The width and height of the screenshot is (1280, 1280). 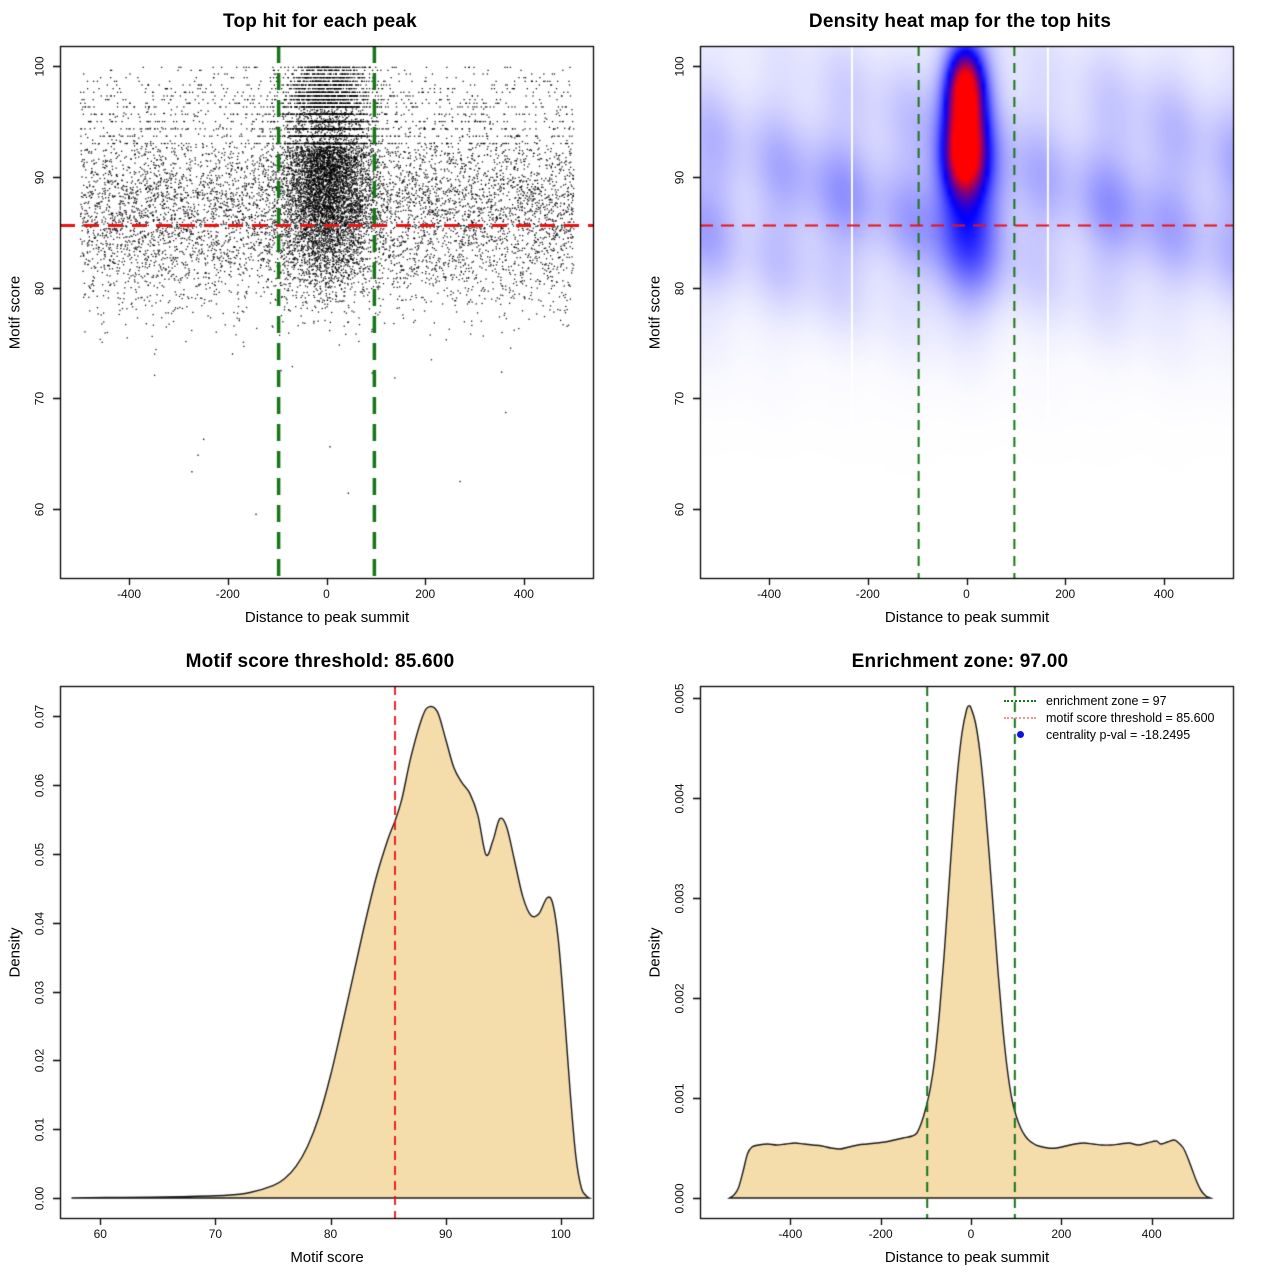 I want to click on x-tick-label: 90, so click(x=445, y=1234).